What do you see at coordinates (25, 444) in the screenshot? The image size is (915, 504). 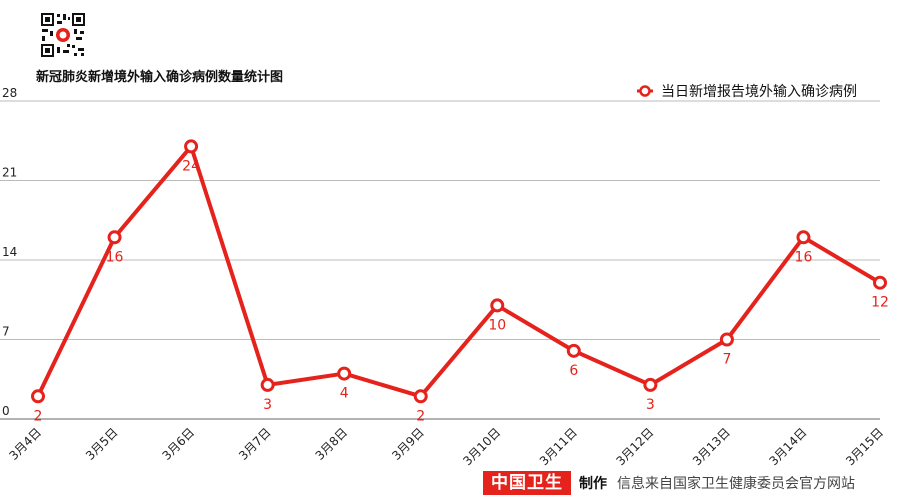 I see `x-tick-label: 3月4日` at bounding box center [25, 444].